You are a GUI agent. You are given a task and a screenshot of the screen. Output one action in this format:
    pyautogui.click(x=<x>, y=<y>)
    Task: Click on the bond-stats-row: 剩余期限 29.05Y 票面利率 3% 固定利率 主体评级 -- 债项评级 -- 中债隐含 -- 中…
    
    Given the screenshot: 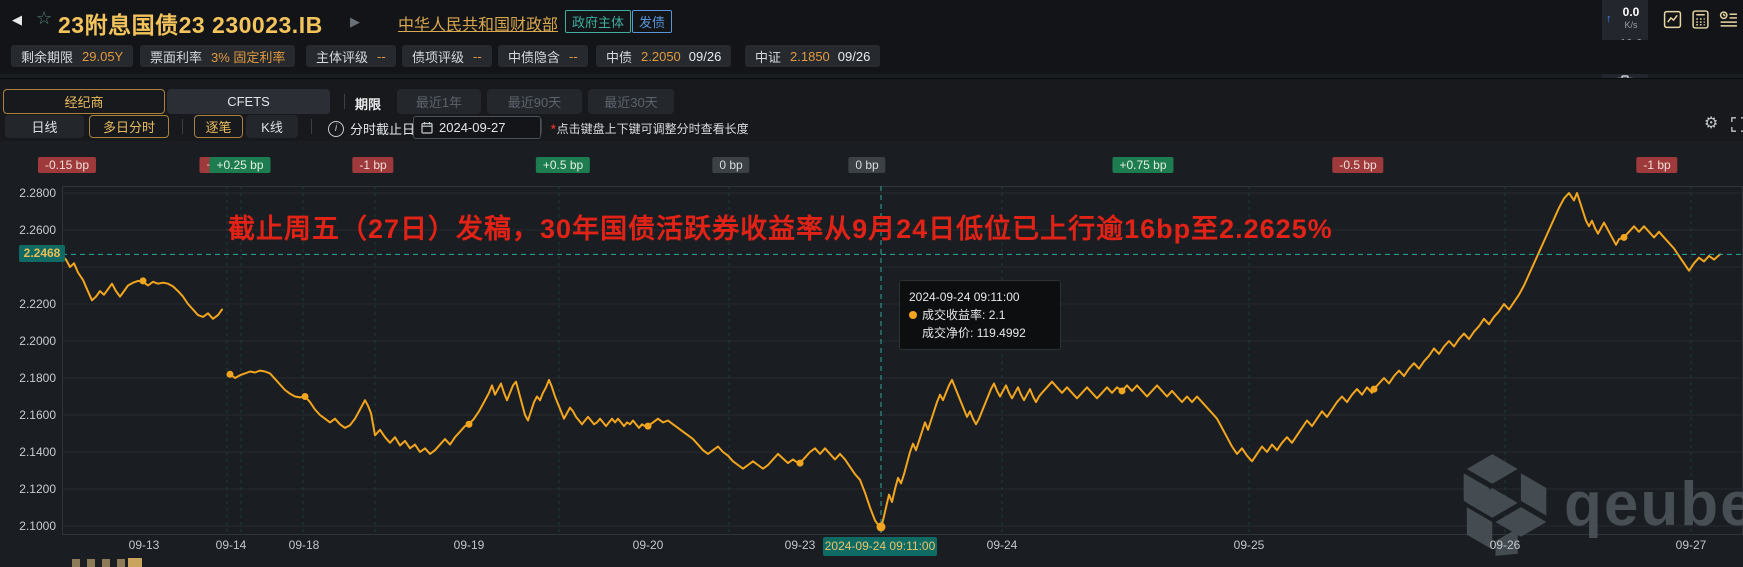 What is the action you would take?
    pyautogui.click(x=871, y=57)
    